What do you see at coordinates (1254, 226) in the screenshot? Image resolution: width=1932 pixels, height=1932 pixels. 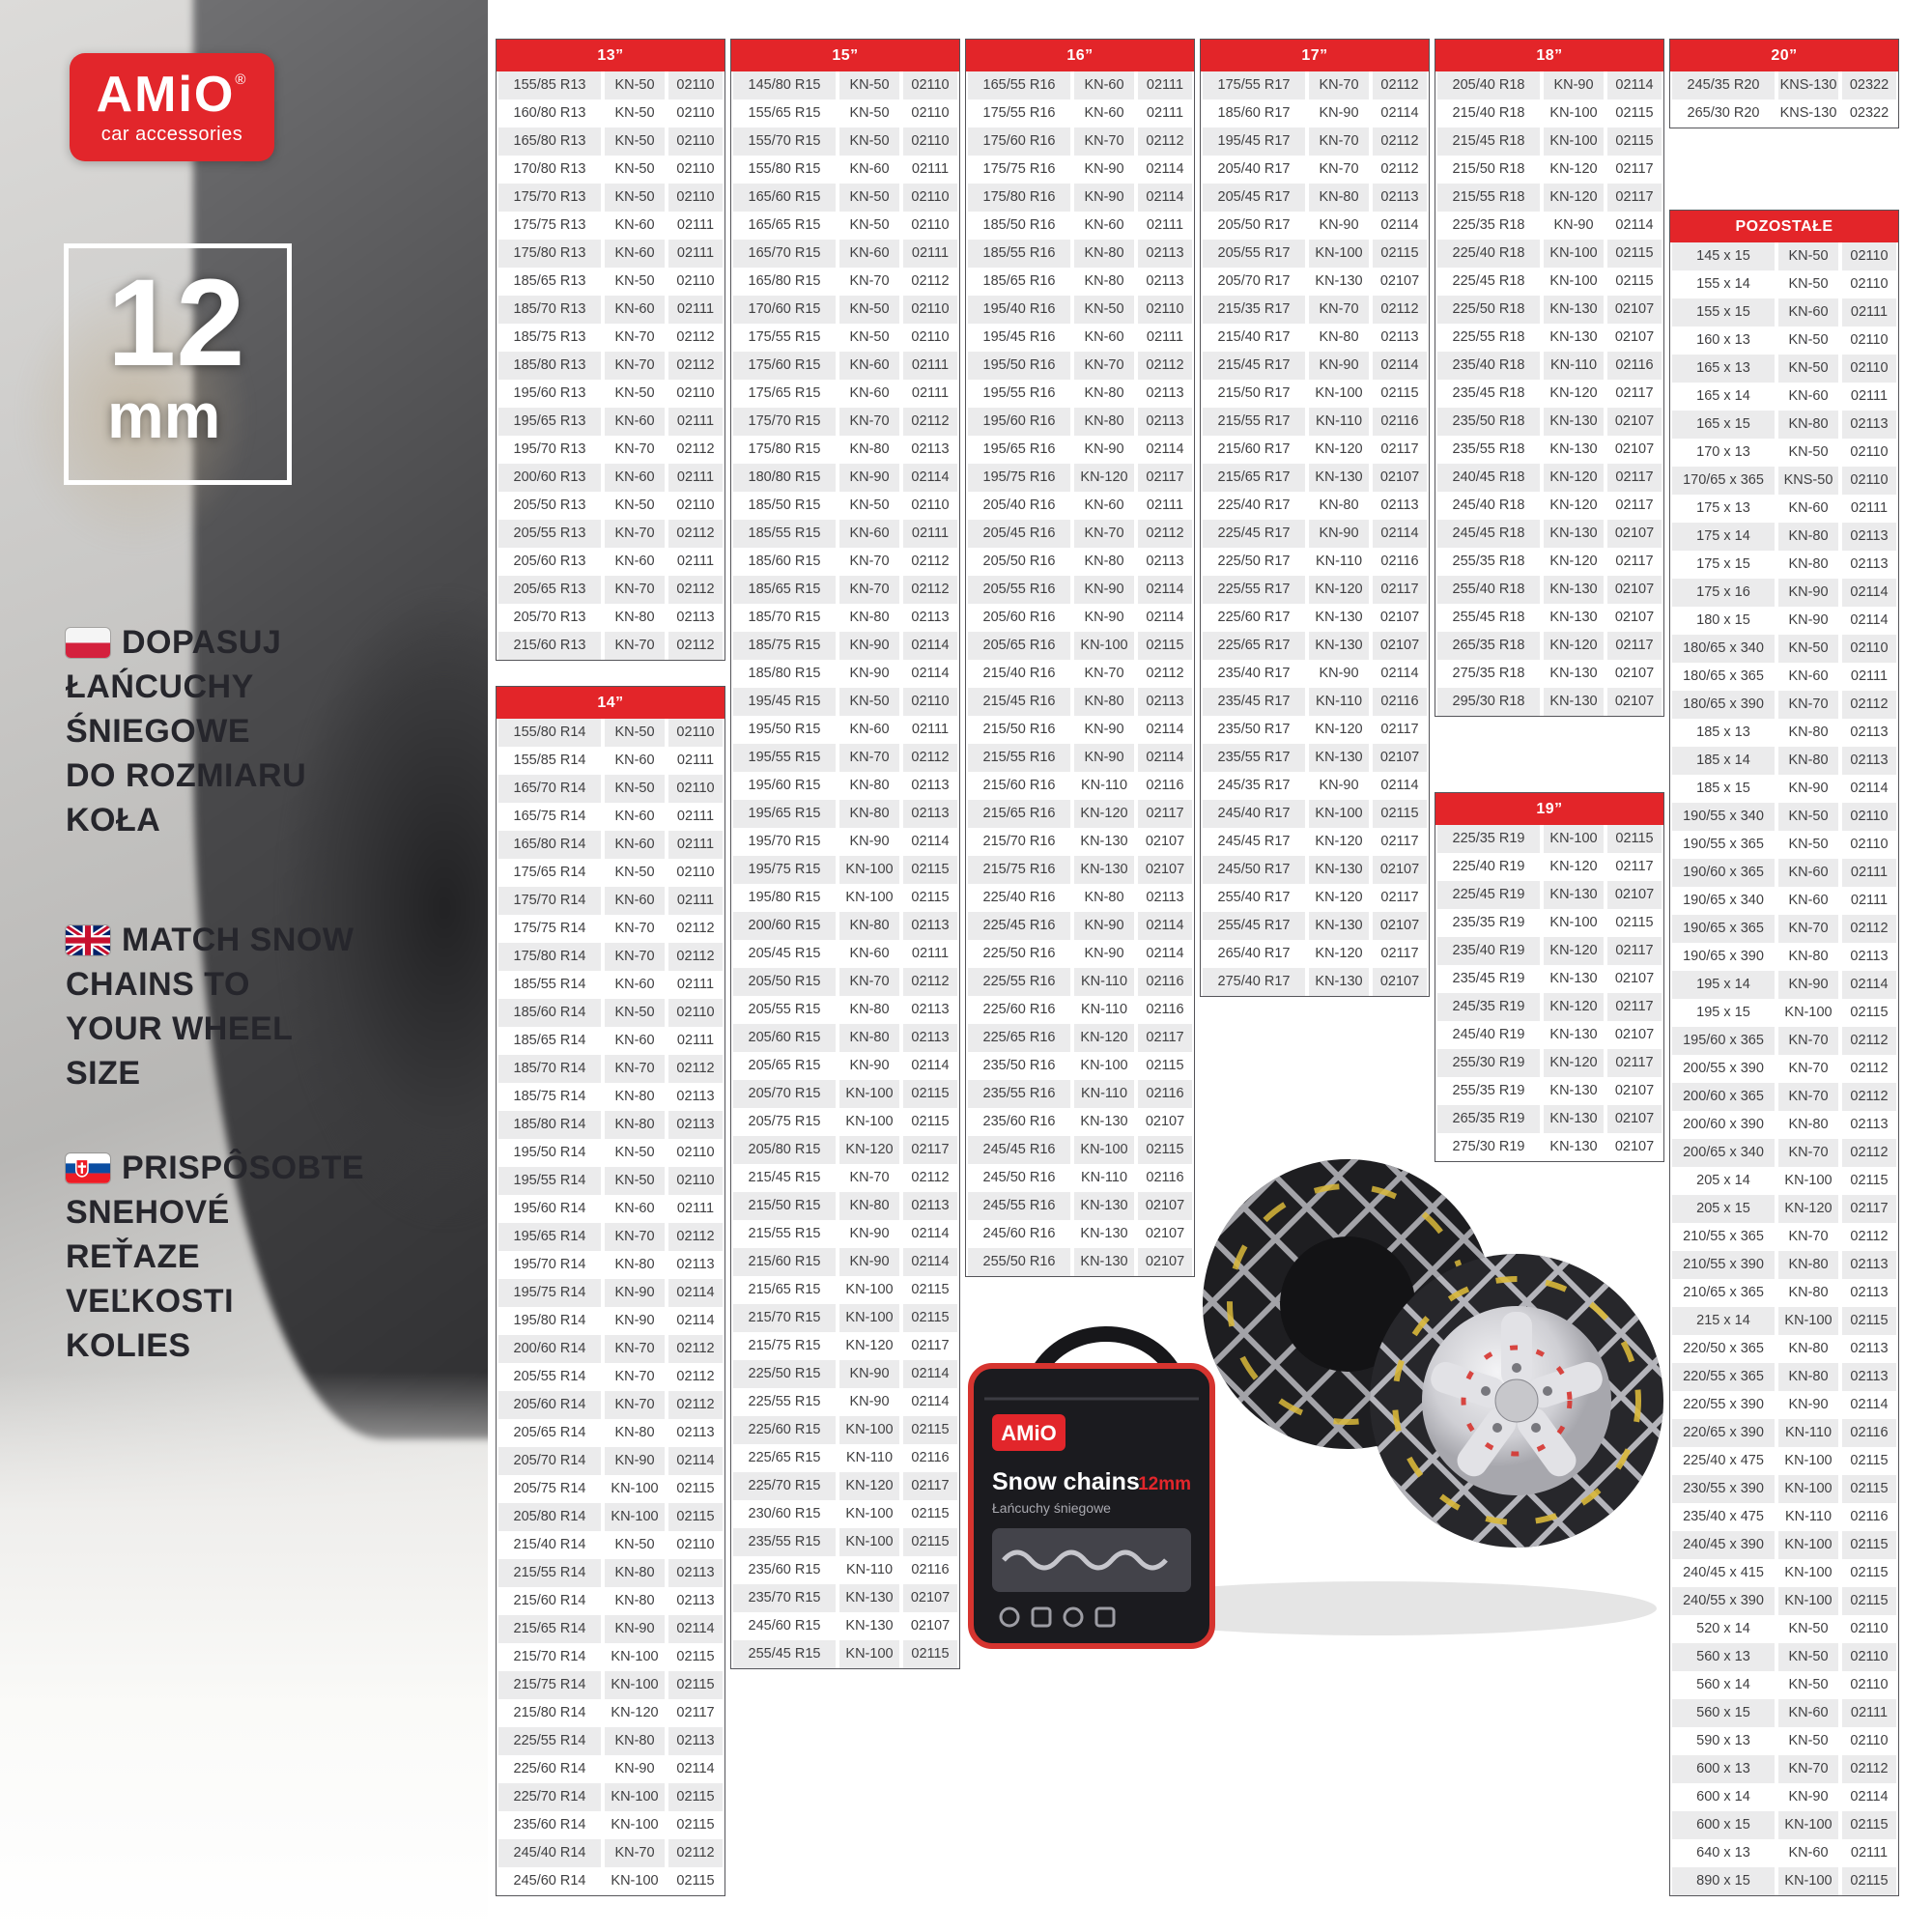 I see `tire-size-cell: 205/50 R17` at bounding box center [1254, 226].